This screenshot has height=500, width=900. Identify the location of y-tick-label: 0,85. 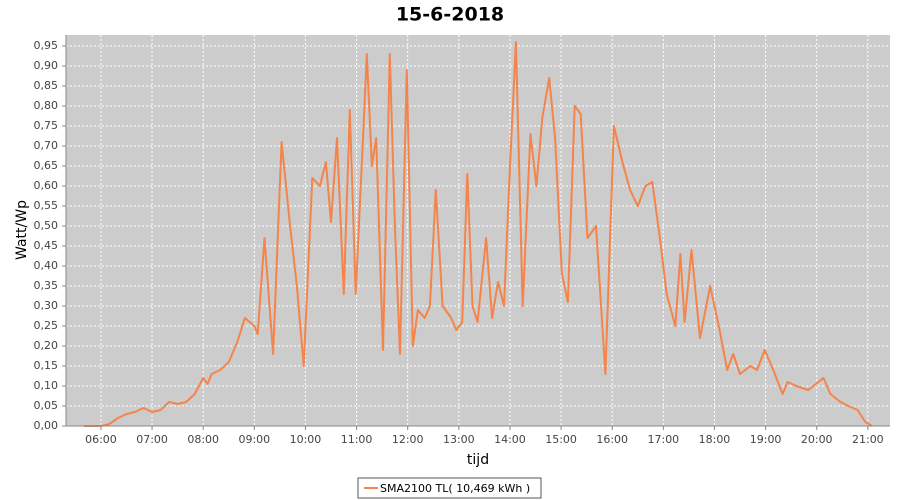
(46, 85).